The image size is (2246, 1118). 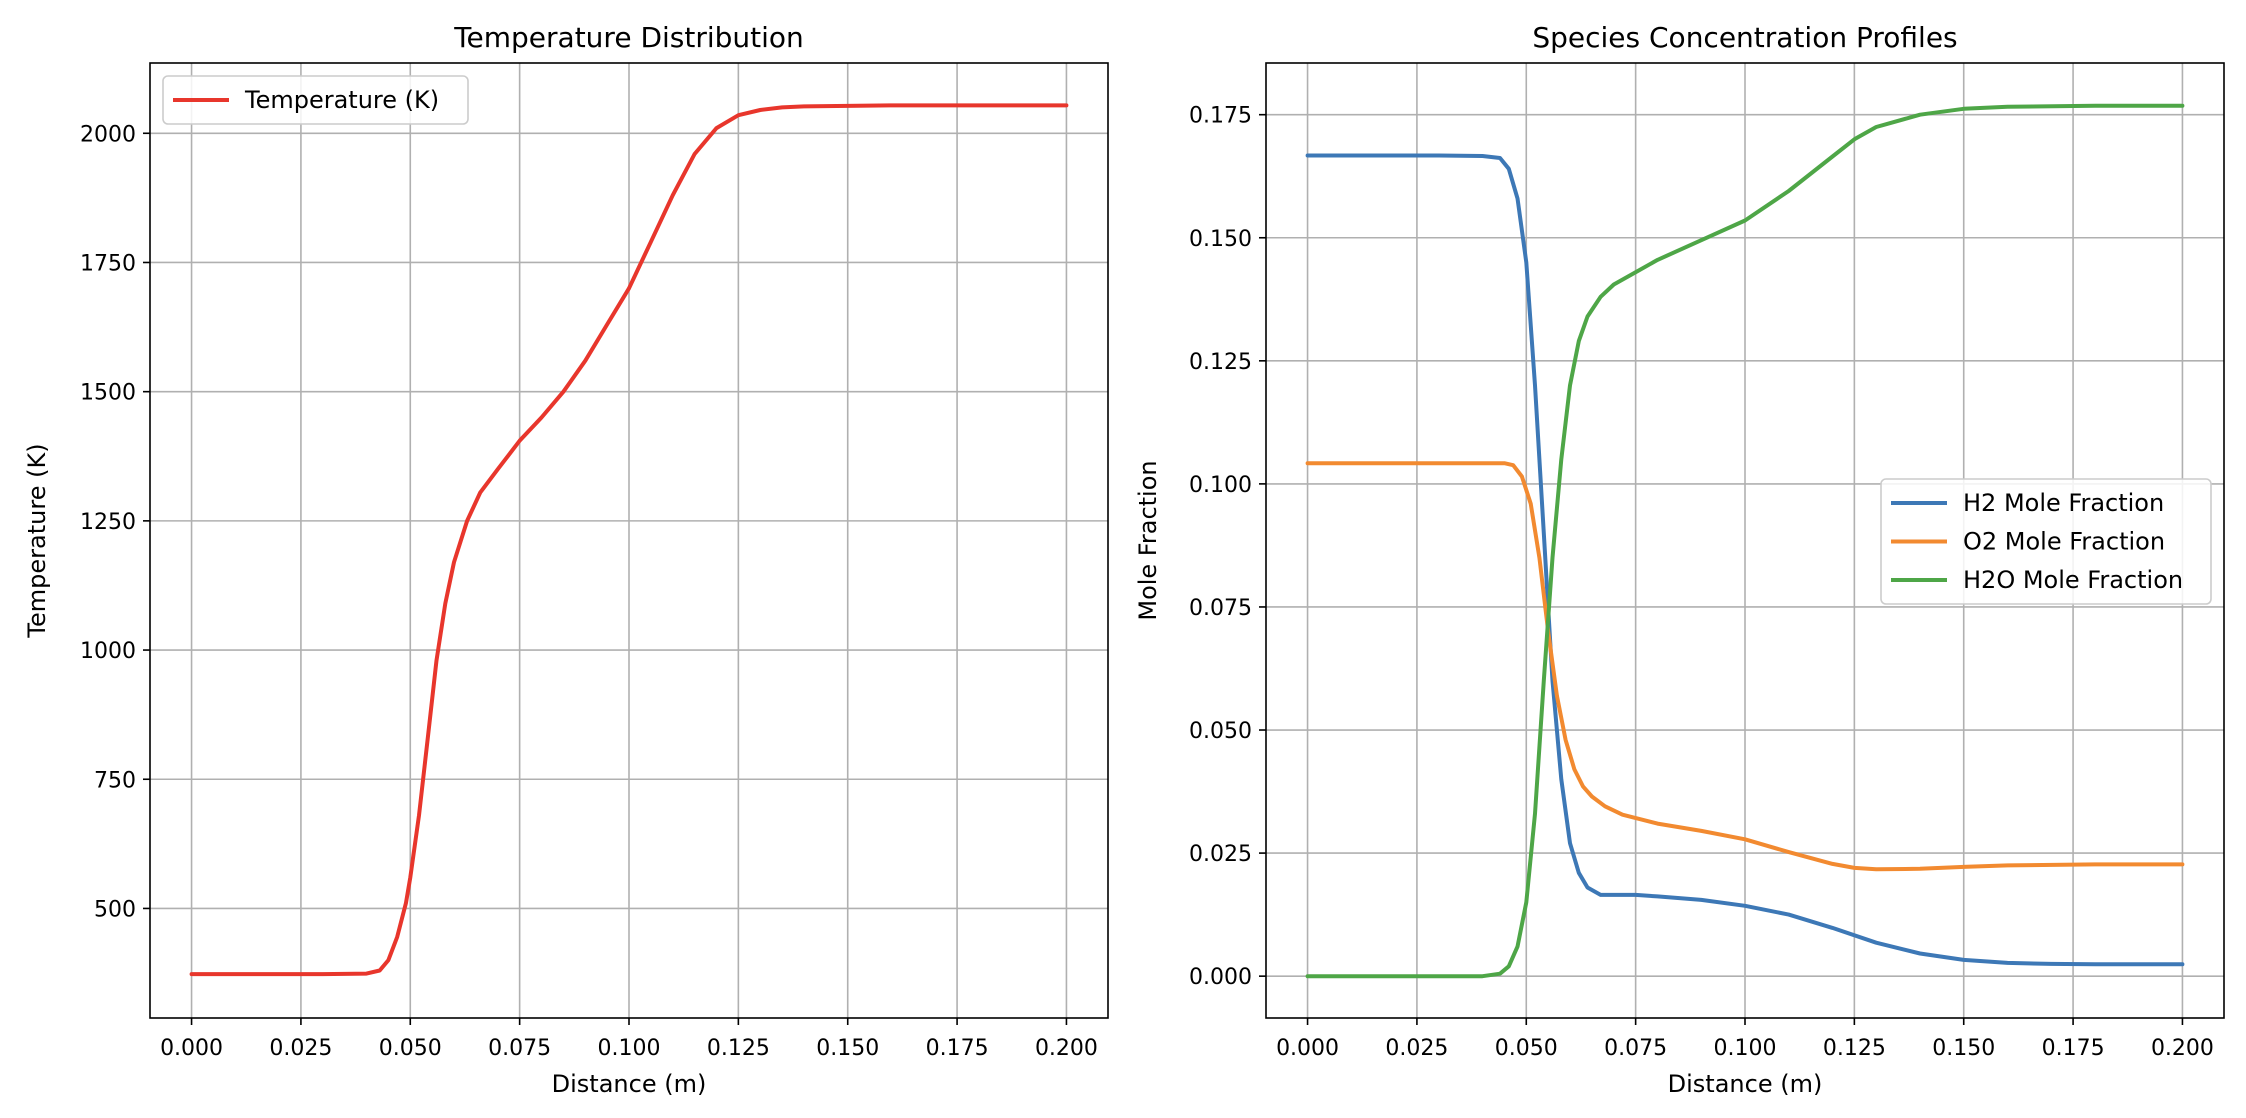 What do you see at coordinates (1745, 666) in the screenshot?
I see `series-line-o2-mole-fraction` at bounding box center [1745, 666].